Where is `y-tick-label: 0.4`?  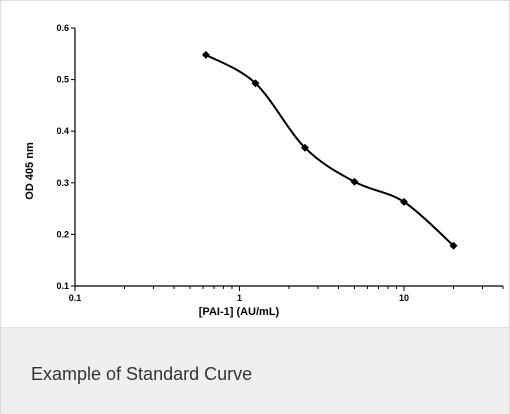
y-tick-label: 0.4 is located at coordinates (62, 131).